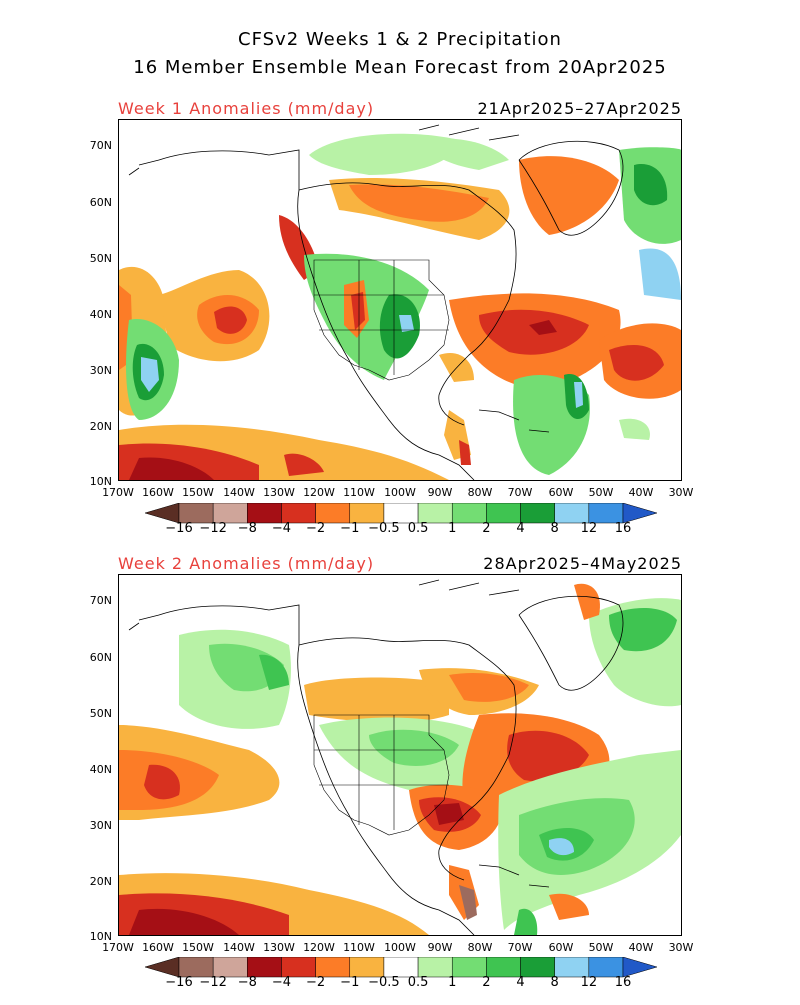 The width and height of the screenshot is (800, 1005). I want to click on week2-date-range: 28Apr2025–4May2025, so click(582, 563).